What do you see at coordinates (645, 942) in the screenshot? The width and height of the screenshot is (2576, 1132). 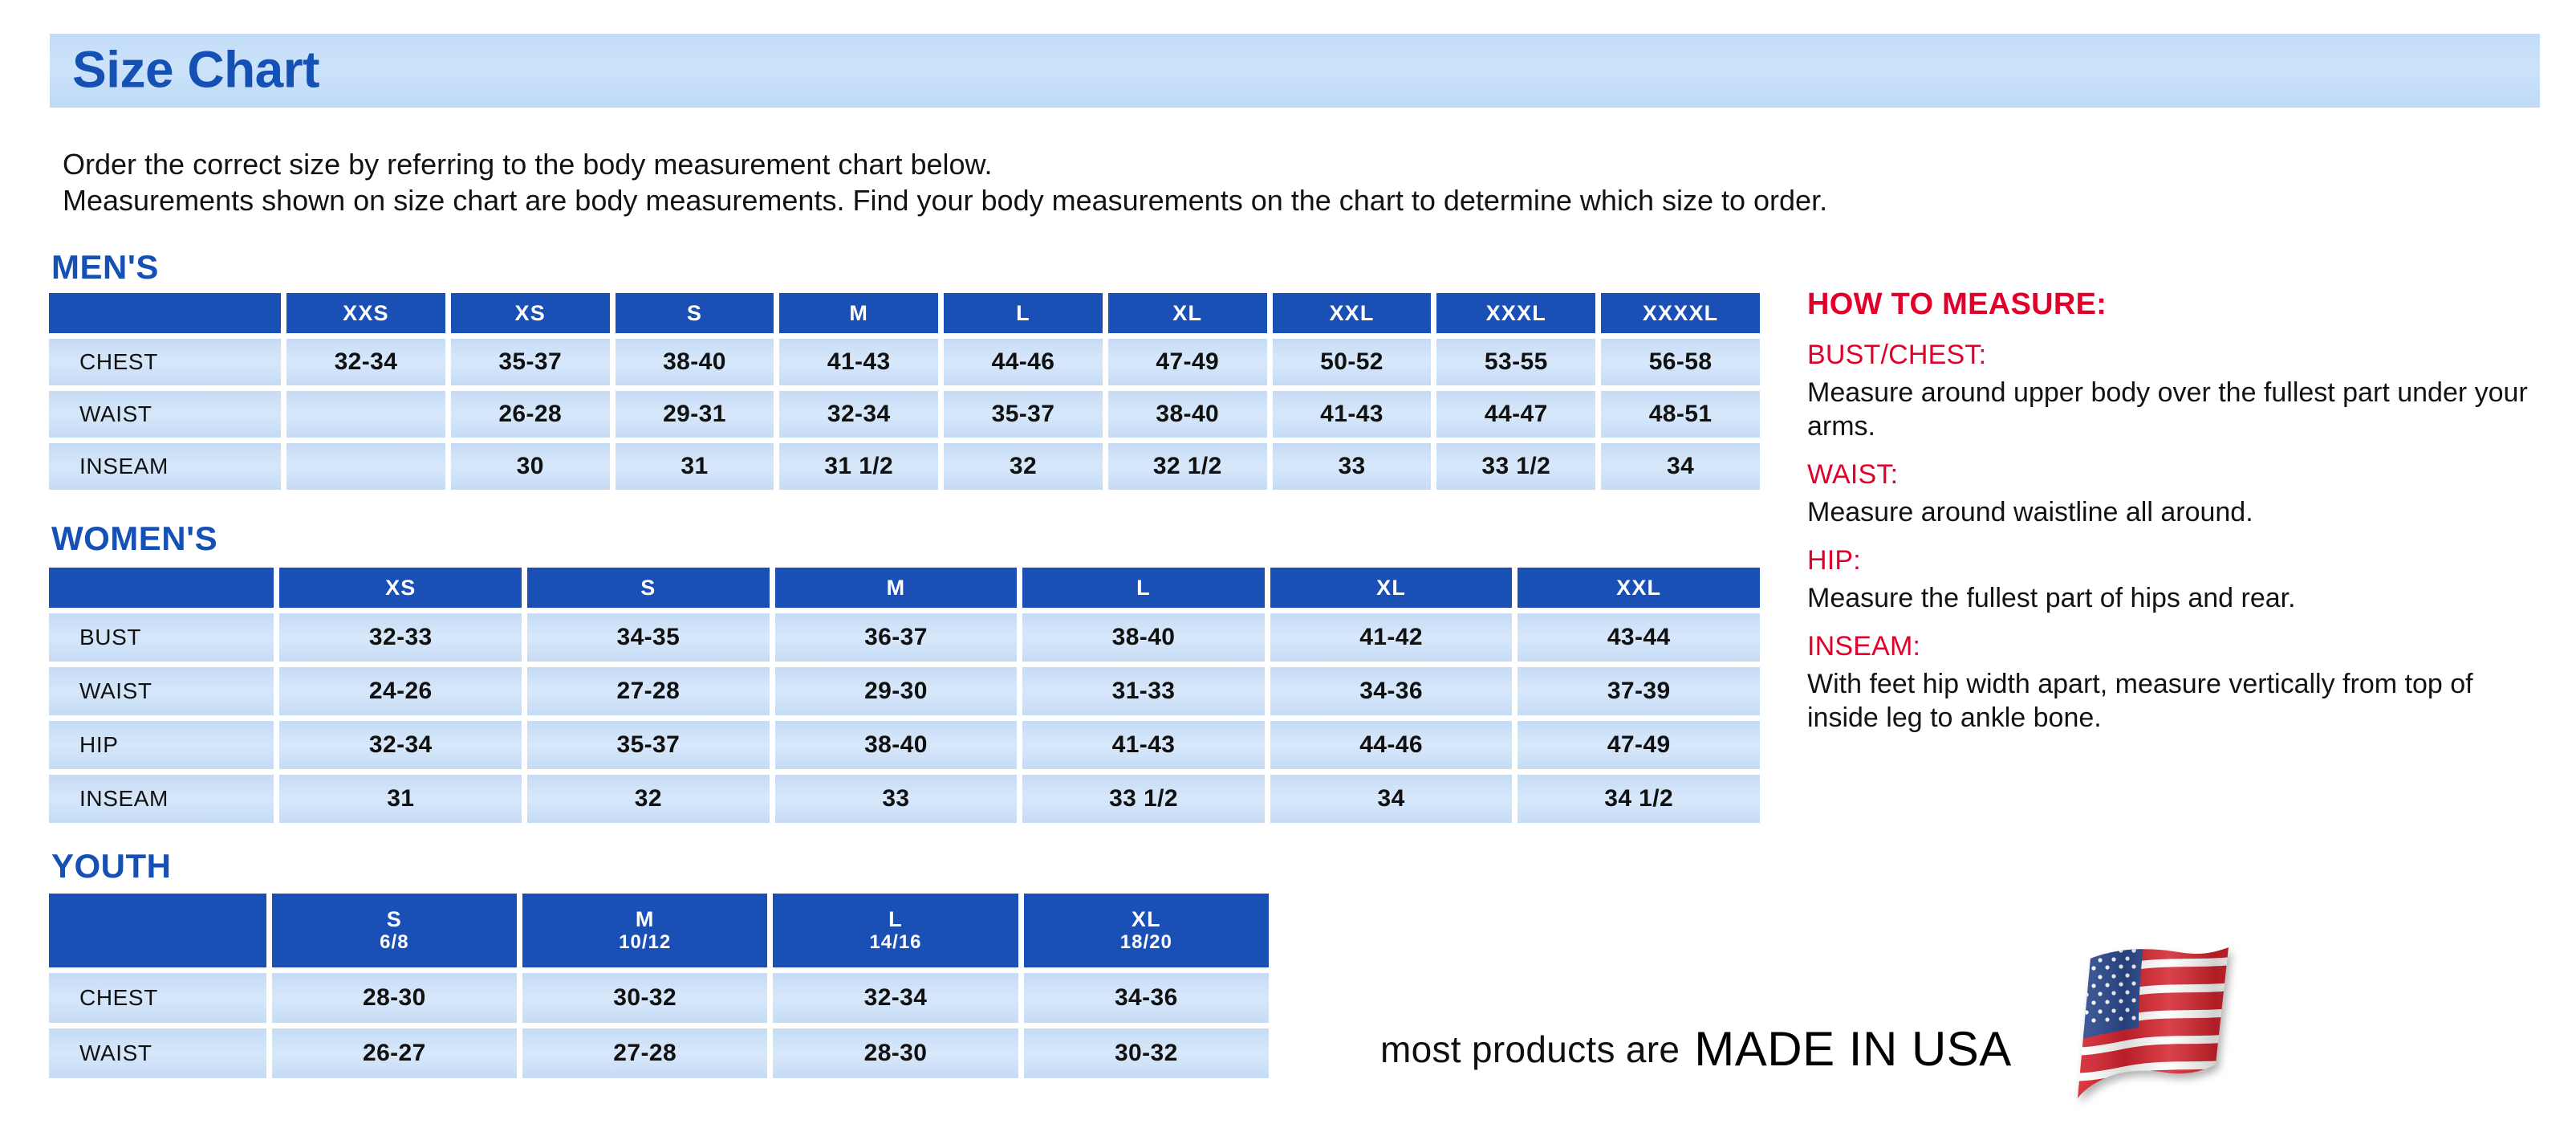 I see `column-header-m-ages: 10/12` at bounding box center [645, 942].